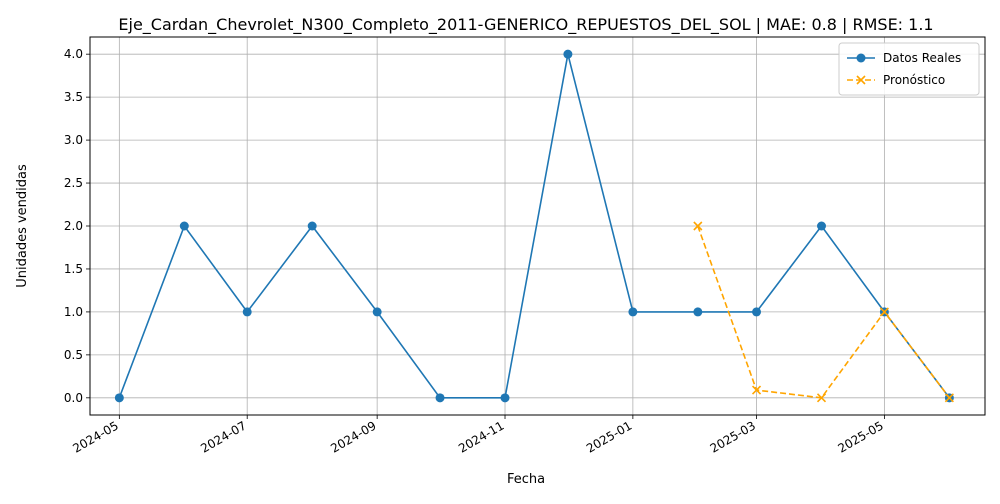 This screenshot has height=504, width=1000. What do you see at coordinates (860, 436) in the screenshot?
I see `x-tick-label: 2025-05` at bounding box center [860, 436].